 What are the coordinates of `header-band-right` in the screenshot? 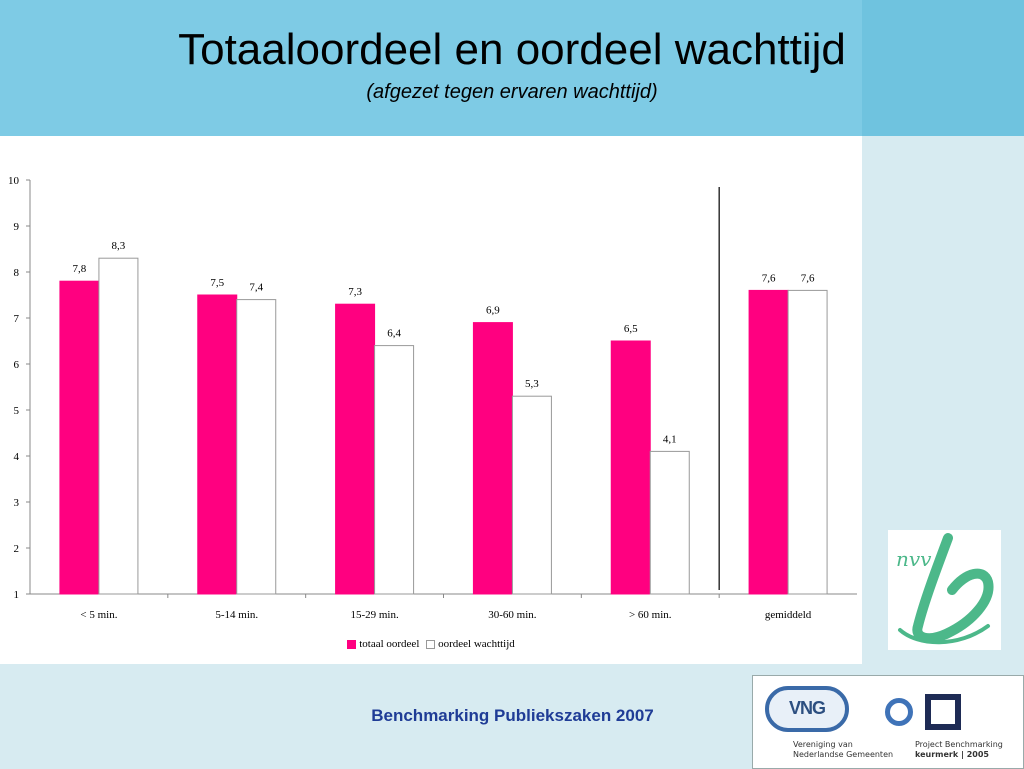 It's located at (943, 68).